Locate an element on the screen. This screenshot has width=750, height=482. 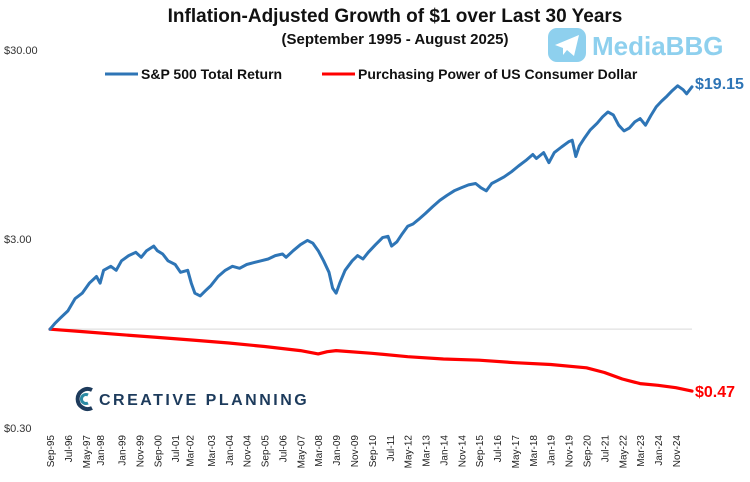
x-tick-label: Sep-20 is located at coordinates (587, 451).